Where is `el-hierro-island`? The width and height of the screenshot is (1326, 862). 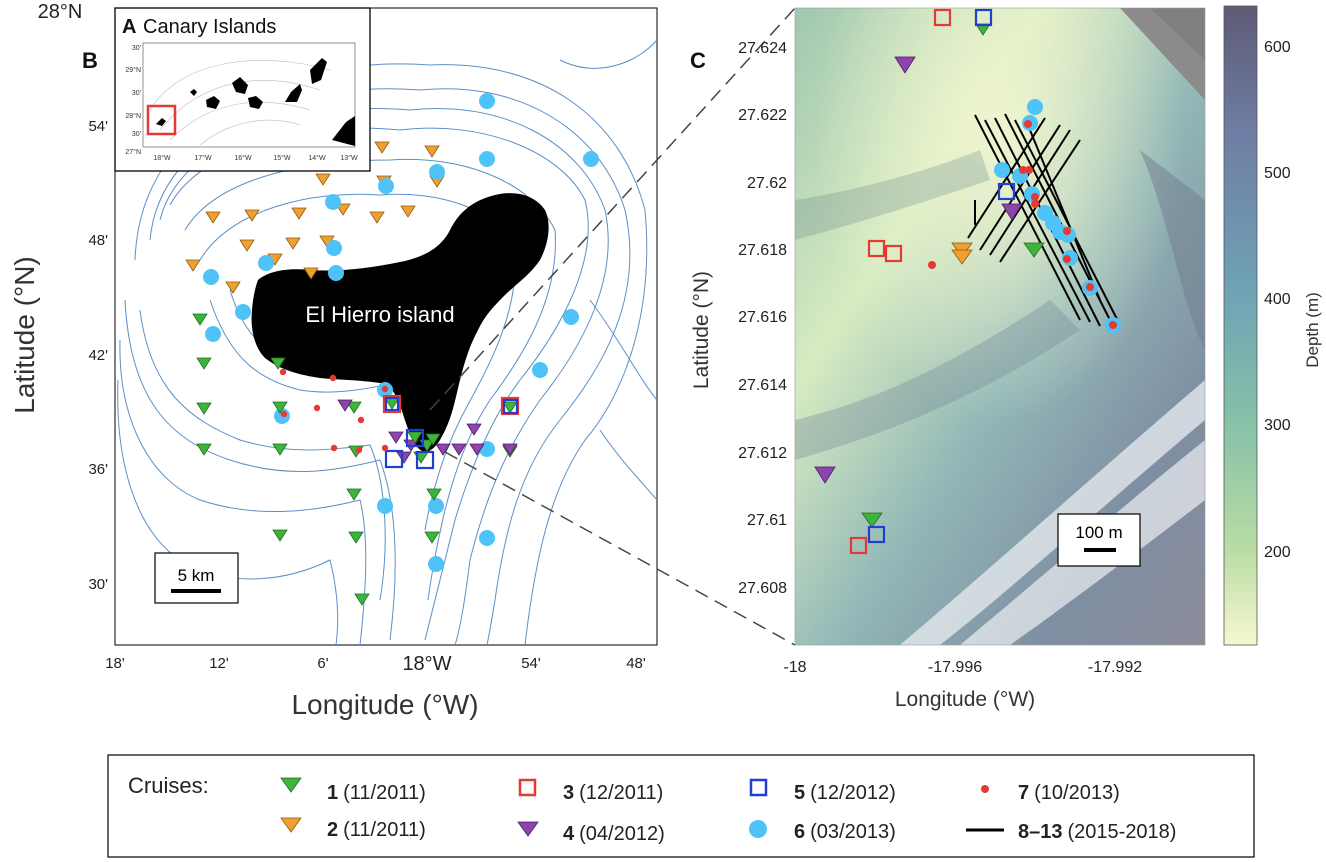
el-hierro-island is located at coordinates (400, 322).